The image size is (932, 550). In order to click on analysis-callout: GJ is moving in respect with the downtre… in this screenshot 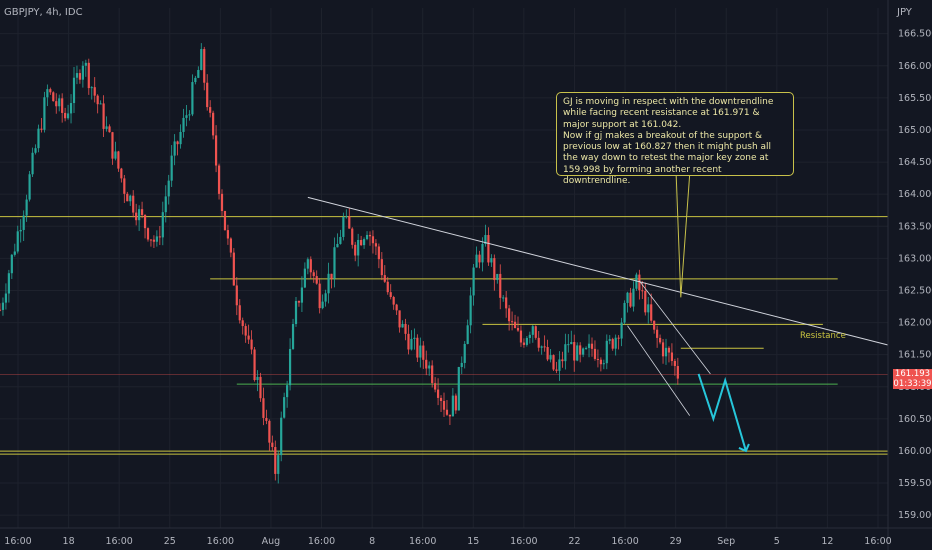, I will do `click(675, 139)`.